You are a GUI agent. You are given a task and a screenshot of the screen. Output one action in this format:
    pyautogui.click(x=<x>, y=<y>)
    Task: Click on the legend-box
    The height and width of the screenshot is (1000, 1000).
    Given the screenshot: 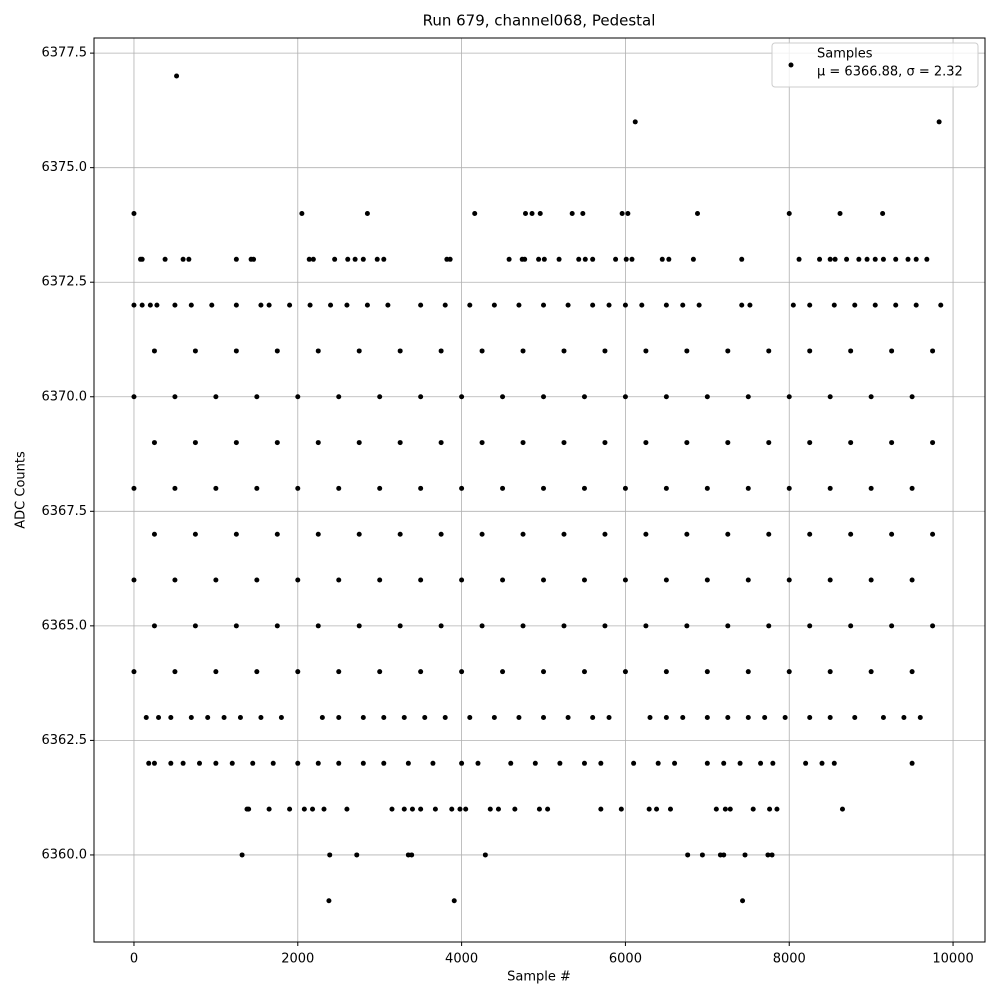 What is the action you would take?
    pyautogui.click(x=875, y=65)
    